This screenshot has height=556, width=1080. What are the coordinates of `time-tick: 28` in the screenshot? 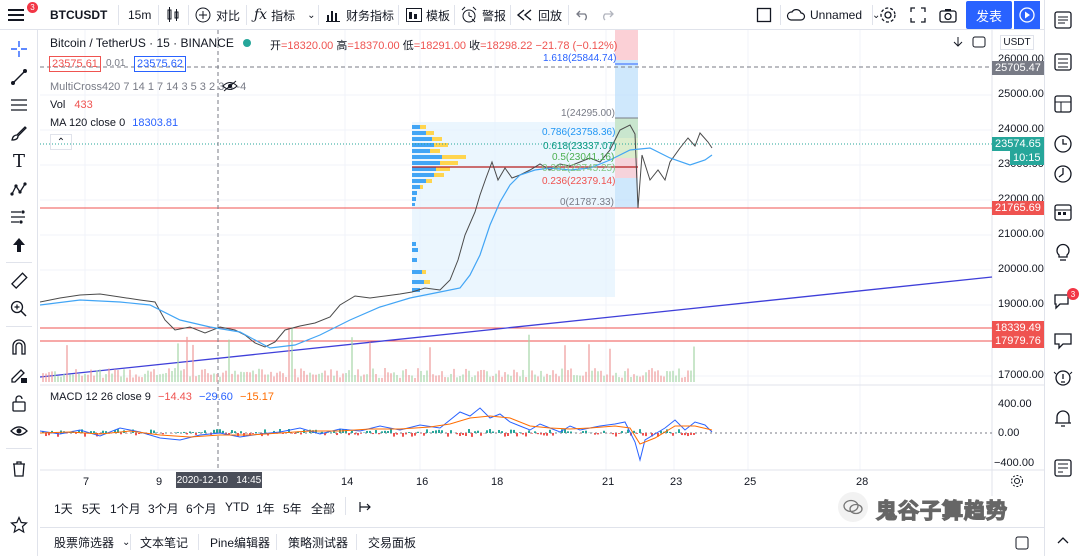 It's located at (862, 482).